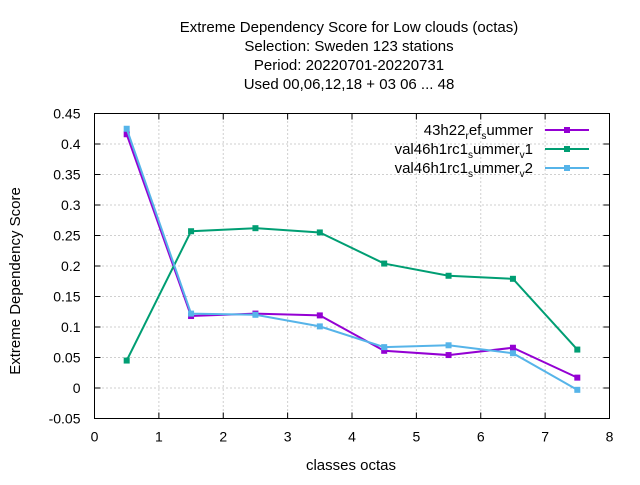  What do you see at coordinates (71, 144) in the screenshot?
I see `y-tick-label: 0.4` at bounding box center [71, 144].